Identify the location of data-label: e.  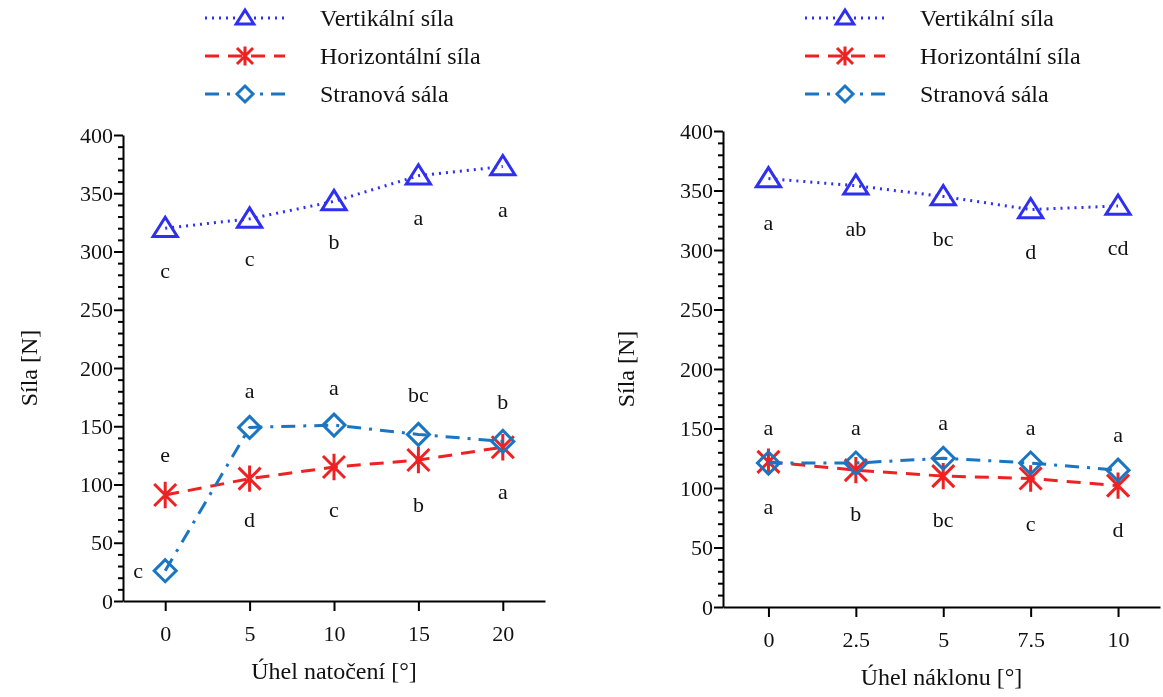
(165, 455).